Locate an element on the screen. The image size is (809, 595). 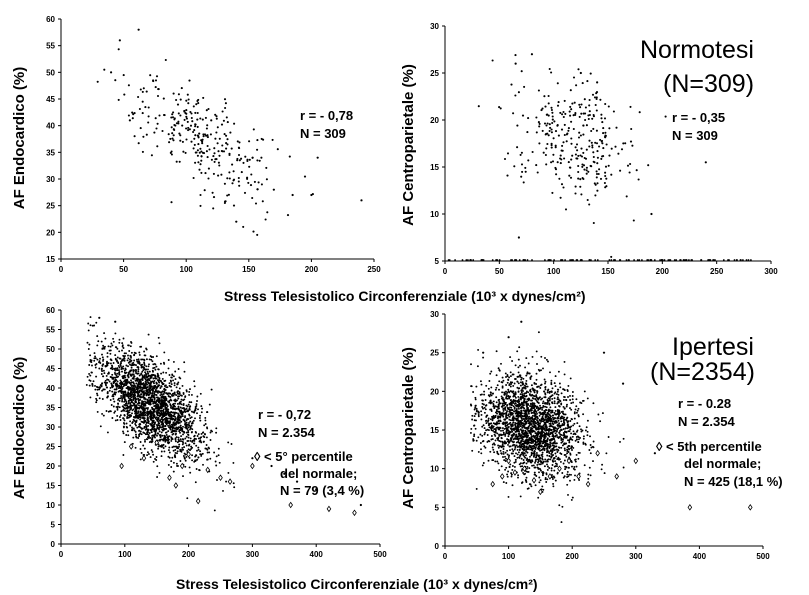
x-tick-label-tr: 150 is located at coordinates (608, 271).